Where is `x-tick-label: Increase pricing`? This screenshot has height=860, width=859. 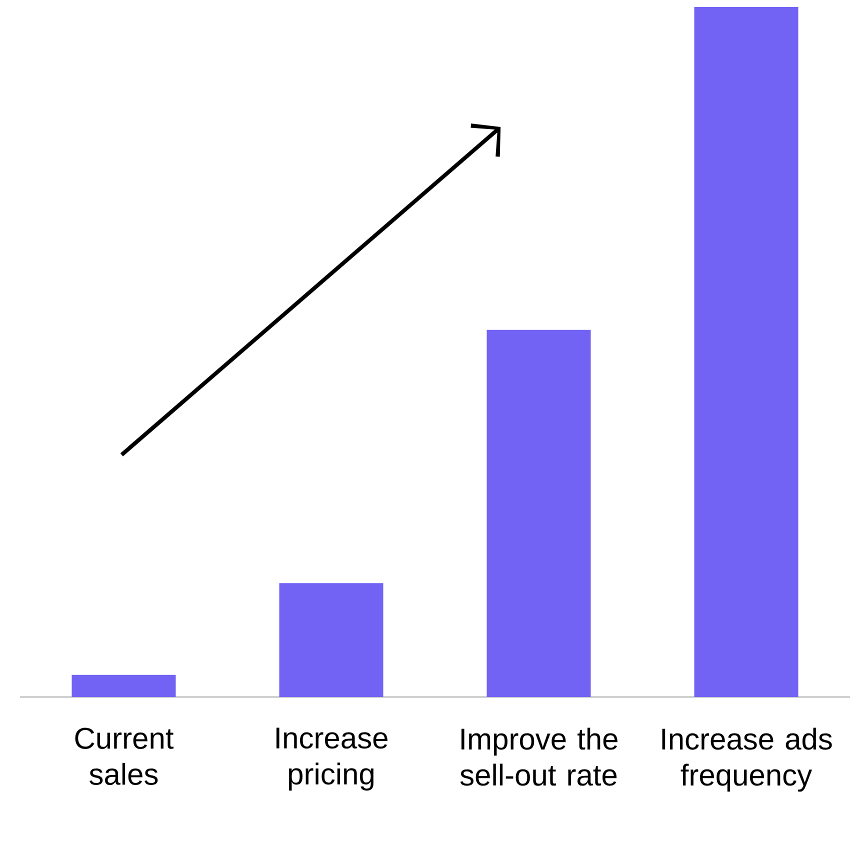
x-tick-label: Increase pricing is located at coordinates (332, 759).